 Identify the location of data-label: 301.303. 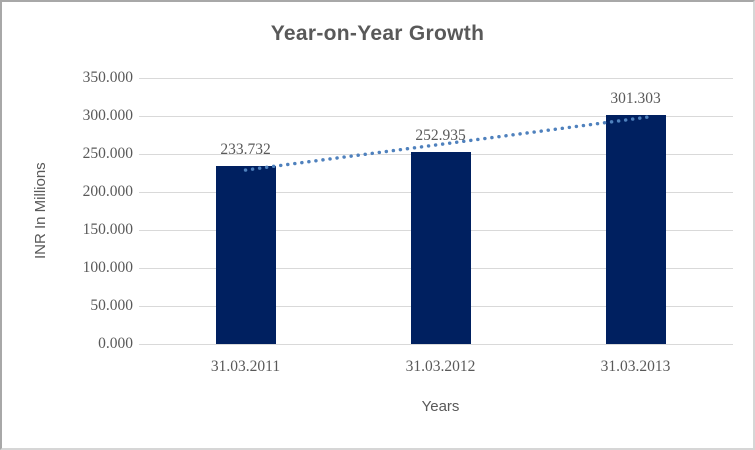
(635, 98).